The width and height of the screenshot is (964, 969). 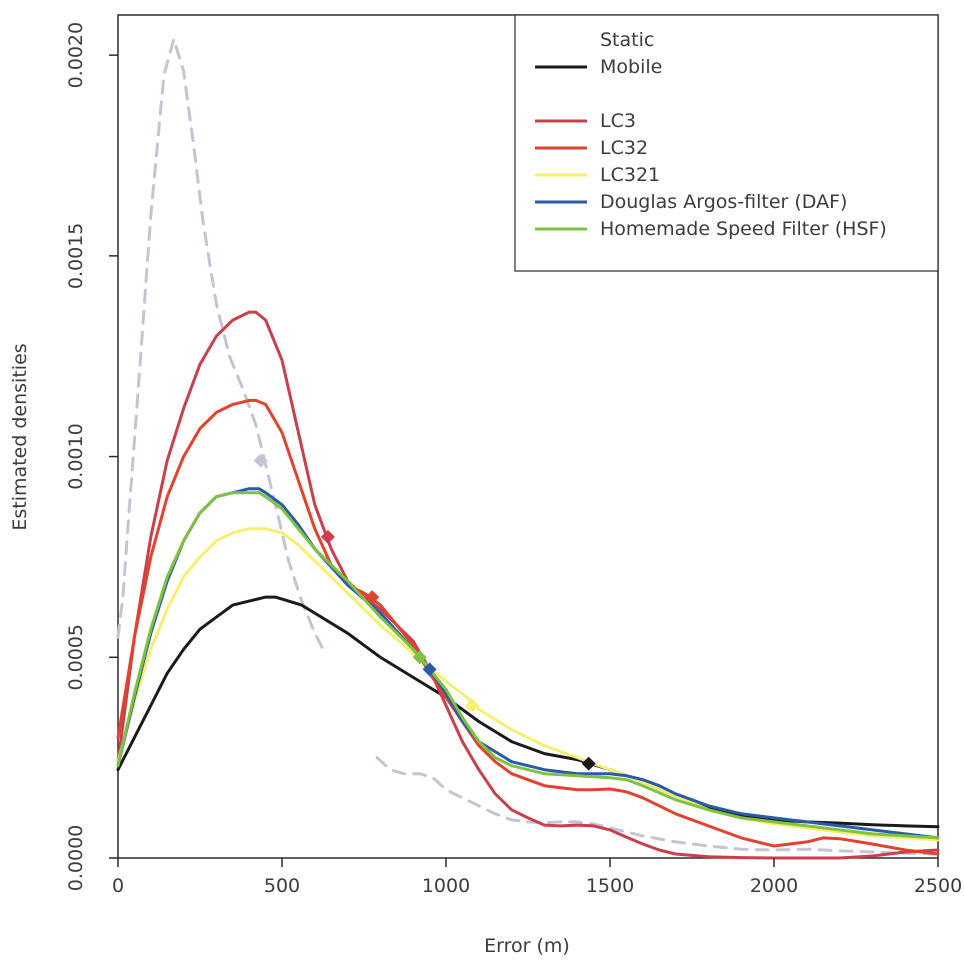 I want to click on y-axis: 0.0000 0.0005 0.0010 0.0015 0.0020, so click(x=91, y=456).